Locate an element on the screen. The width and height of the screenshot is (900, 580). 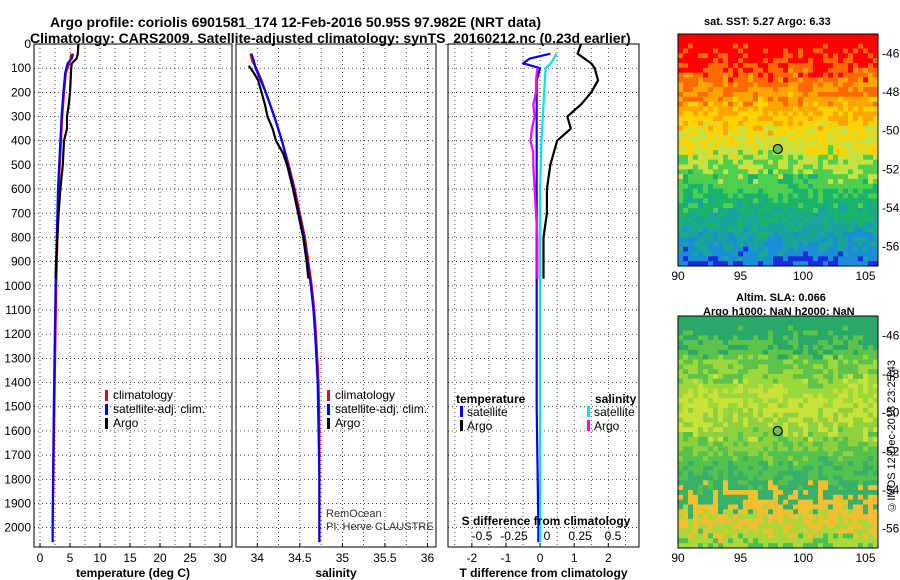
top-x-axis-label: S difference from climatology is located at coordinates (546, 521).